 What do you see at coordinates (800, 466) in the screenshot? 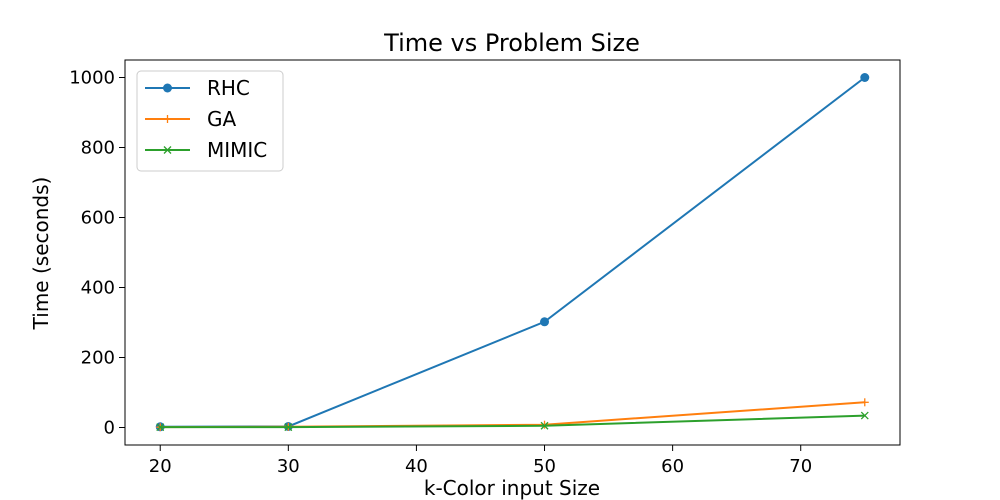
I see `x-tick-label: 70` at bounding box center [800, 466].